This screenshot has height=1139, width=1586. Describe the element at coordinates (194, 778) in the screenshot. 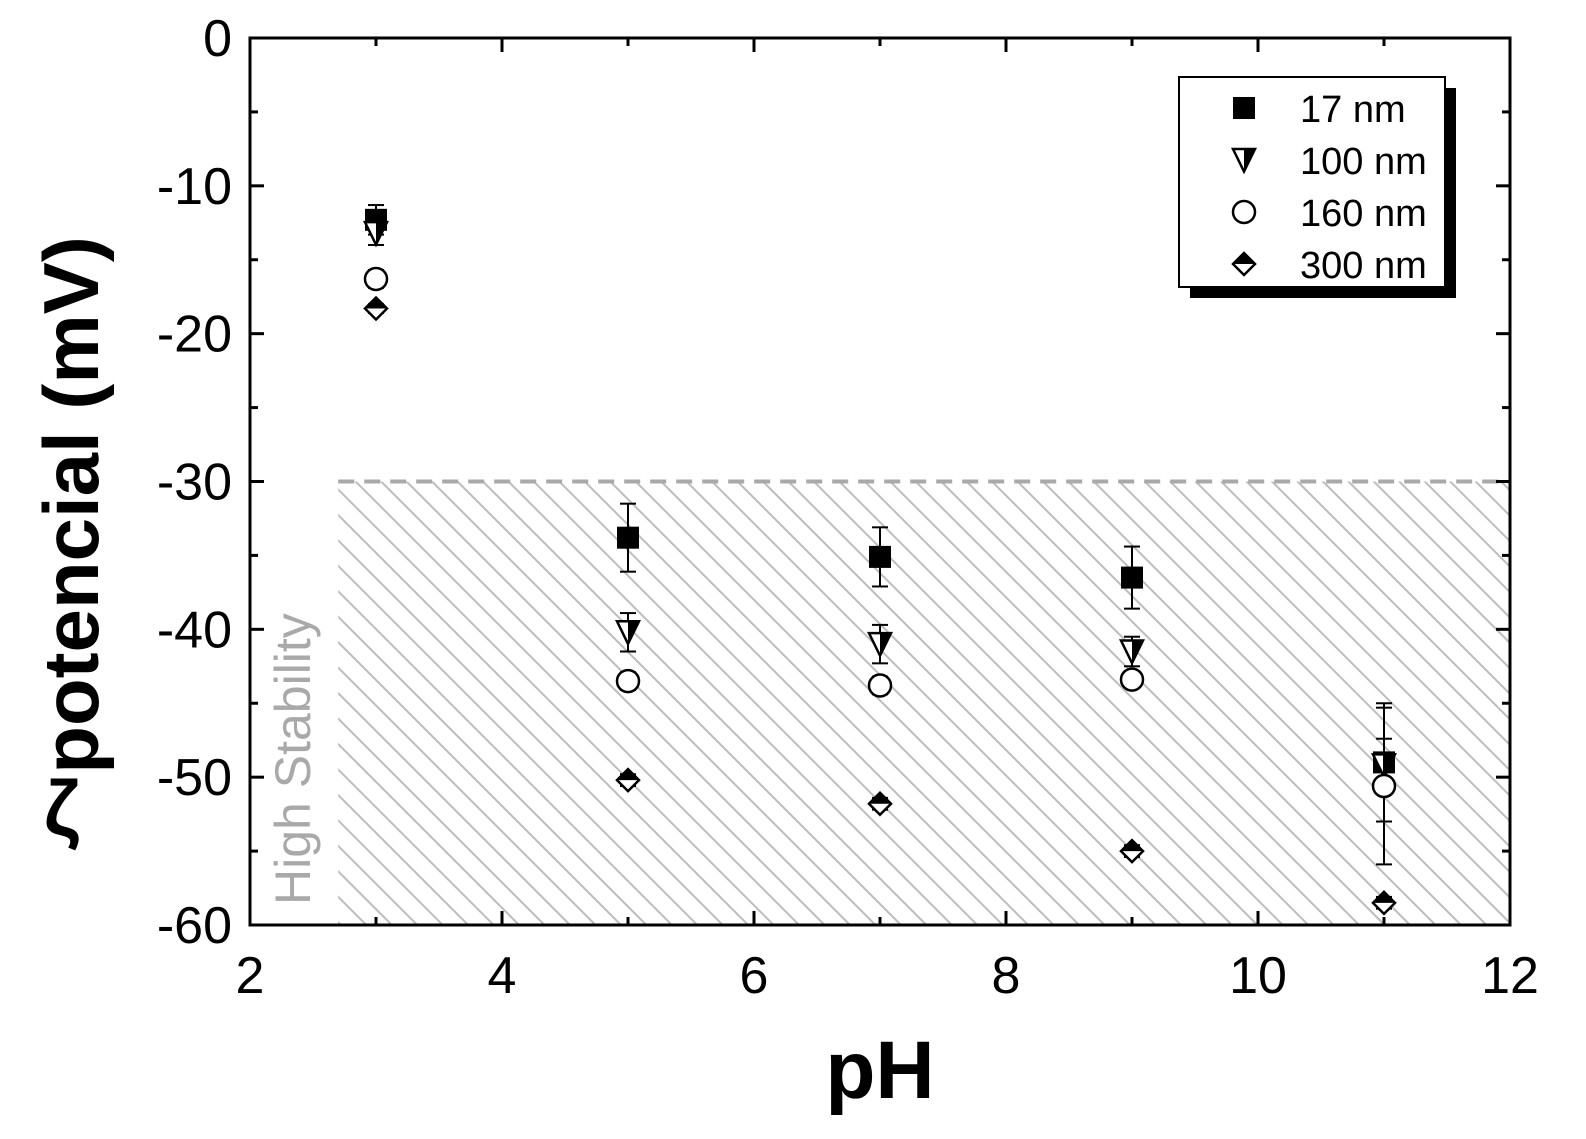

I see `y-tick-label: -50` at that location.